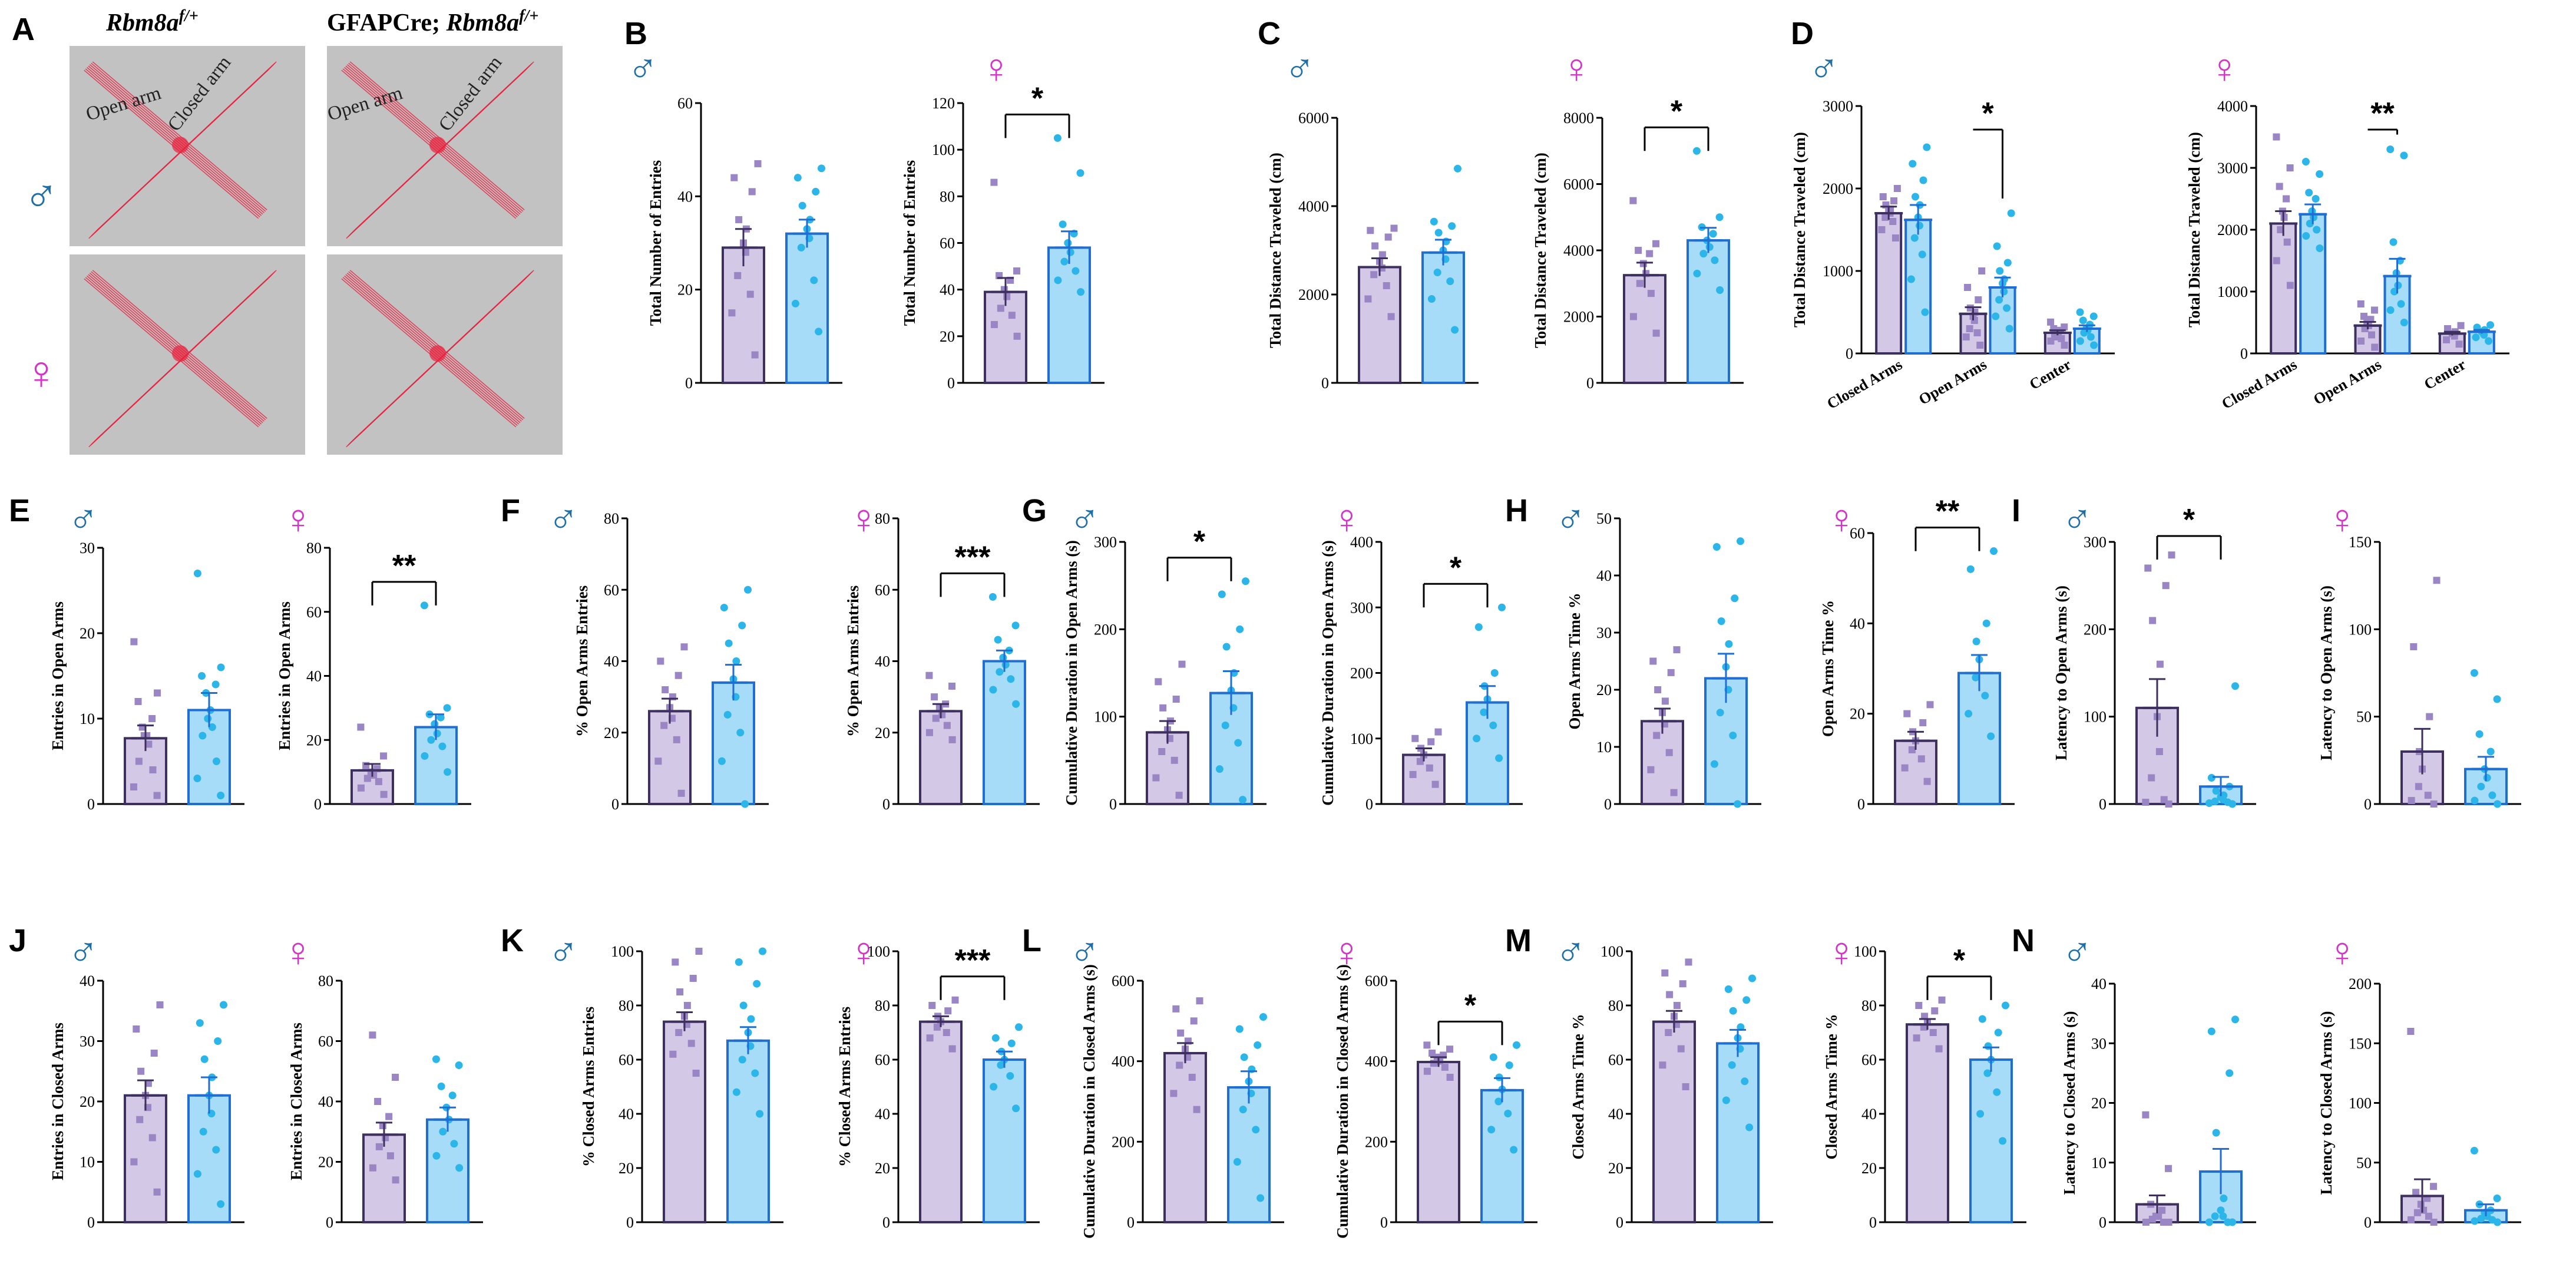 The width and height of the screenshot is (2576, 1287). What do you see at coordinates (58, 675) in the screenshot?
I see `y-axis-label: Entries in Open Arms` at bounding box center [58, 675].